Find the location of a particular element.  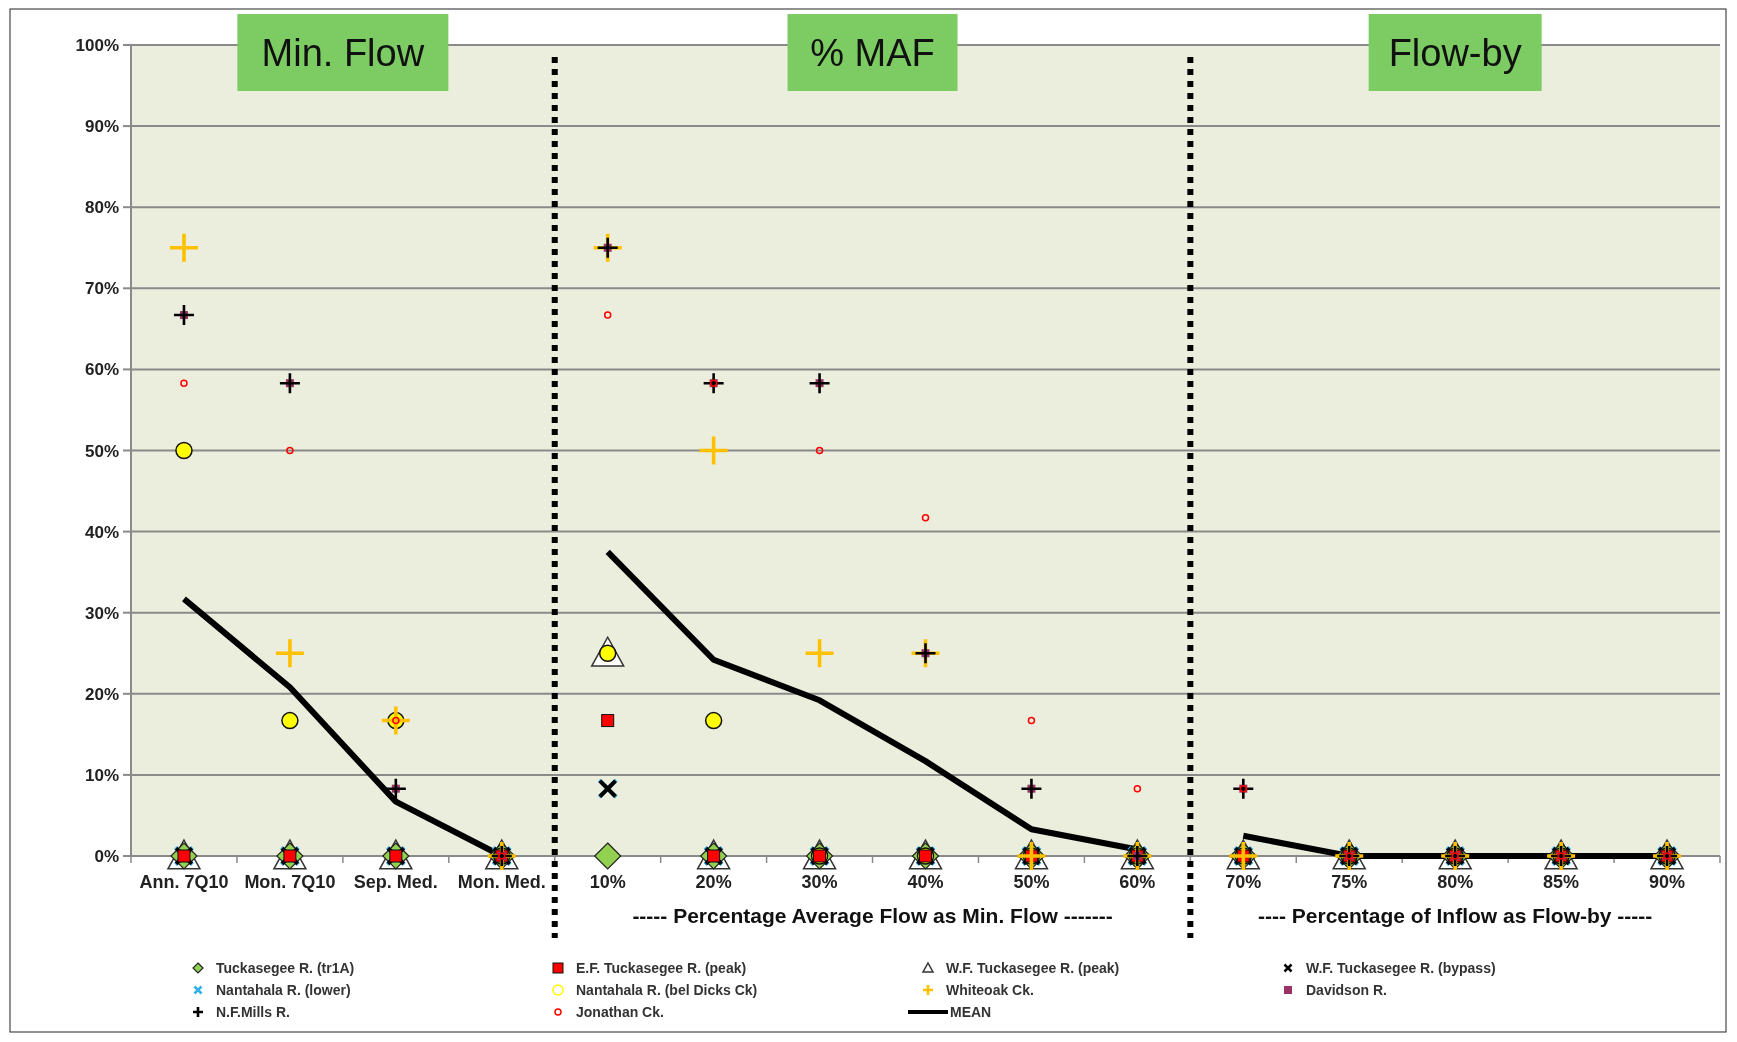

x-tick-label: Mon. 7Q10 is located at coordinates (290, 882).